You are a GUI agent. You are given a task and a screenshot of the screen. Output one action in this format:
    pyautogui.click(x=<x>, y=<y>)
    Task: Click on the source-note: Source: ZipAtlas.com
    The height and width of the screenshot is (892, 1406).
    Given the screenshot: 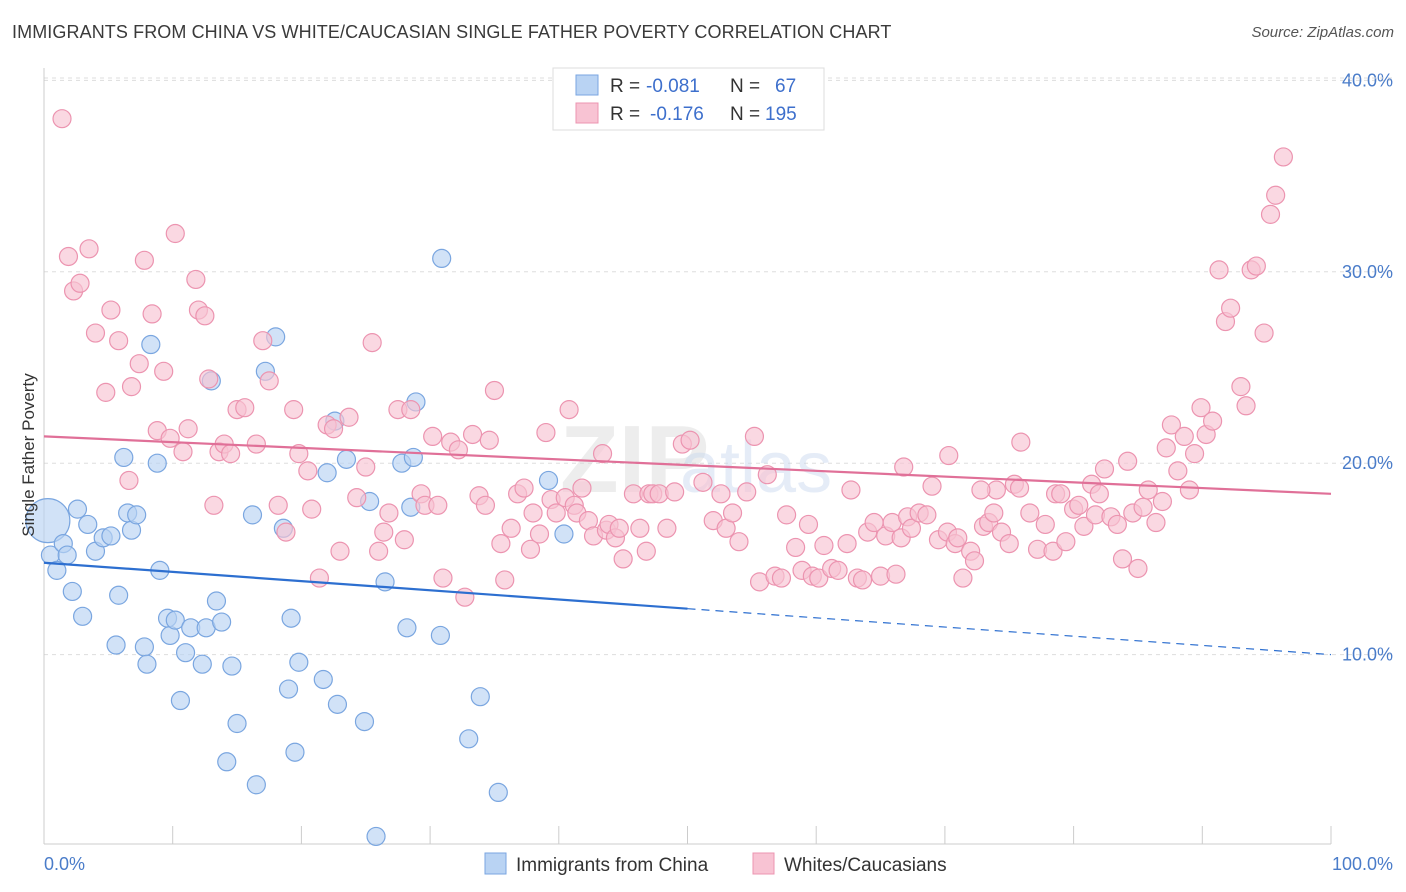 What is the action you would take?
    pyautogui.click(x=1322, y=32)
    